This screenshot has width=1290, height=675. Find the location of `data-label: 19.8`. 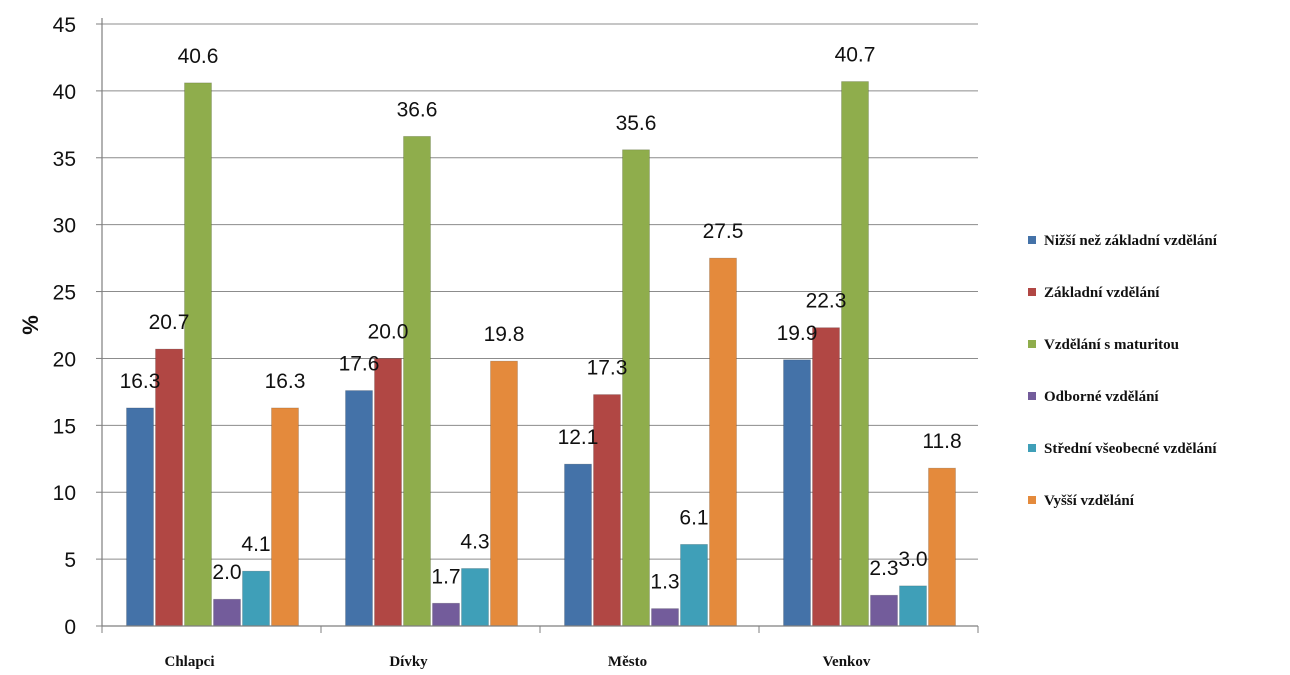

data-label: 19.8 is located at coordinates (504, 334).